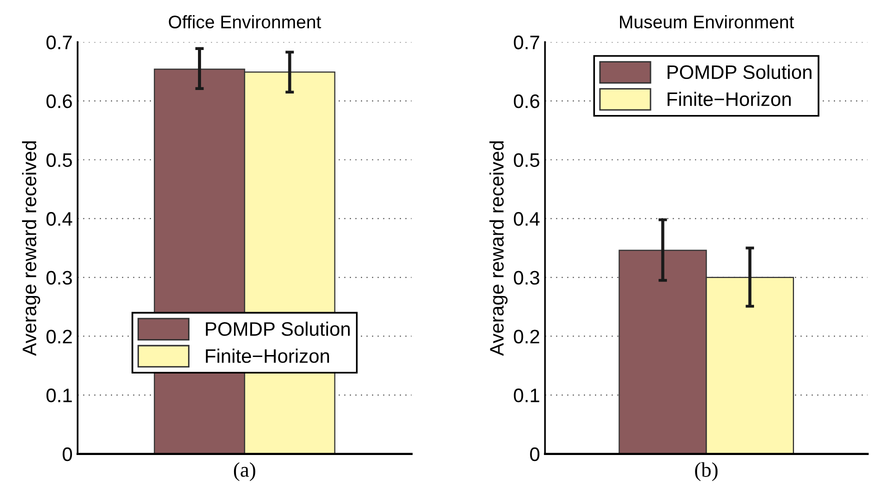  I want to click on x-axis-title: (b), so click(706, 472).